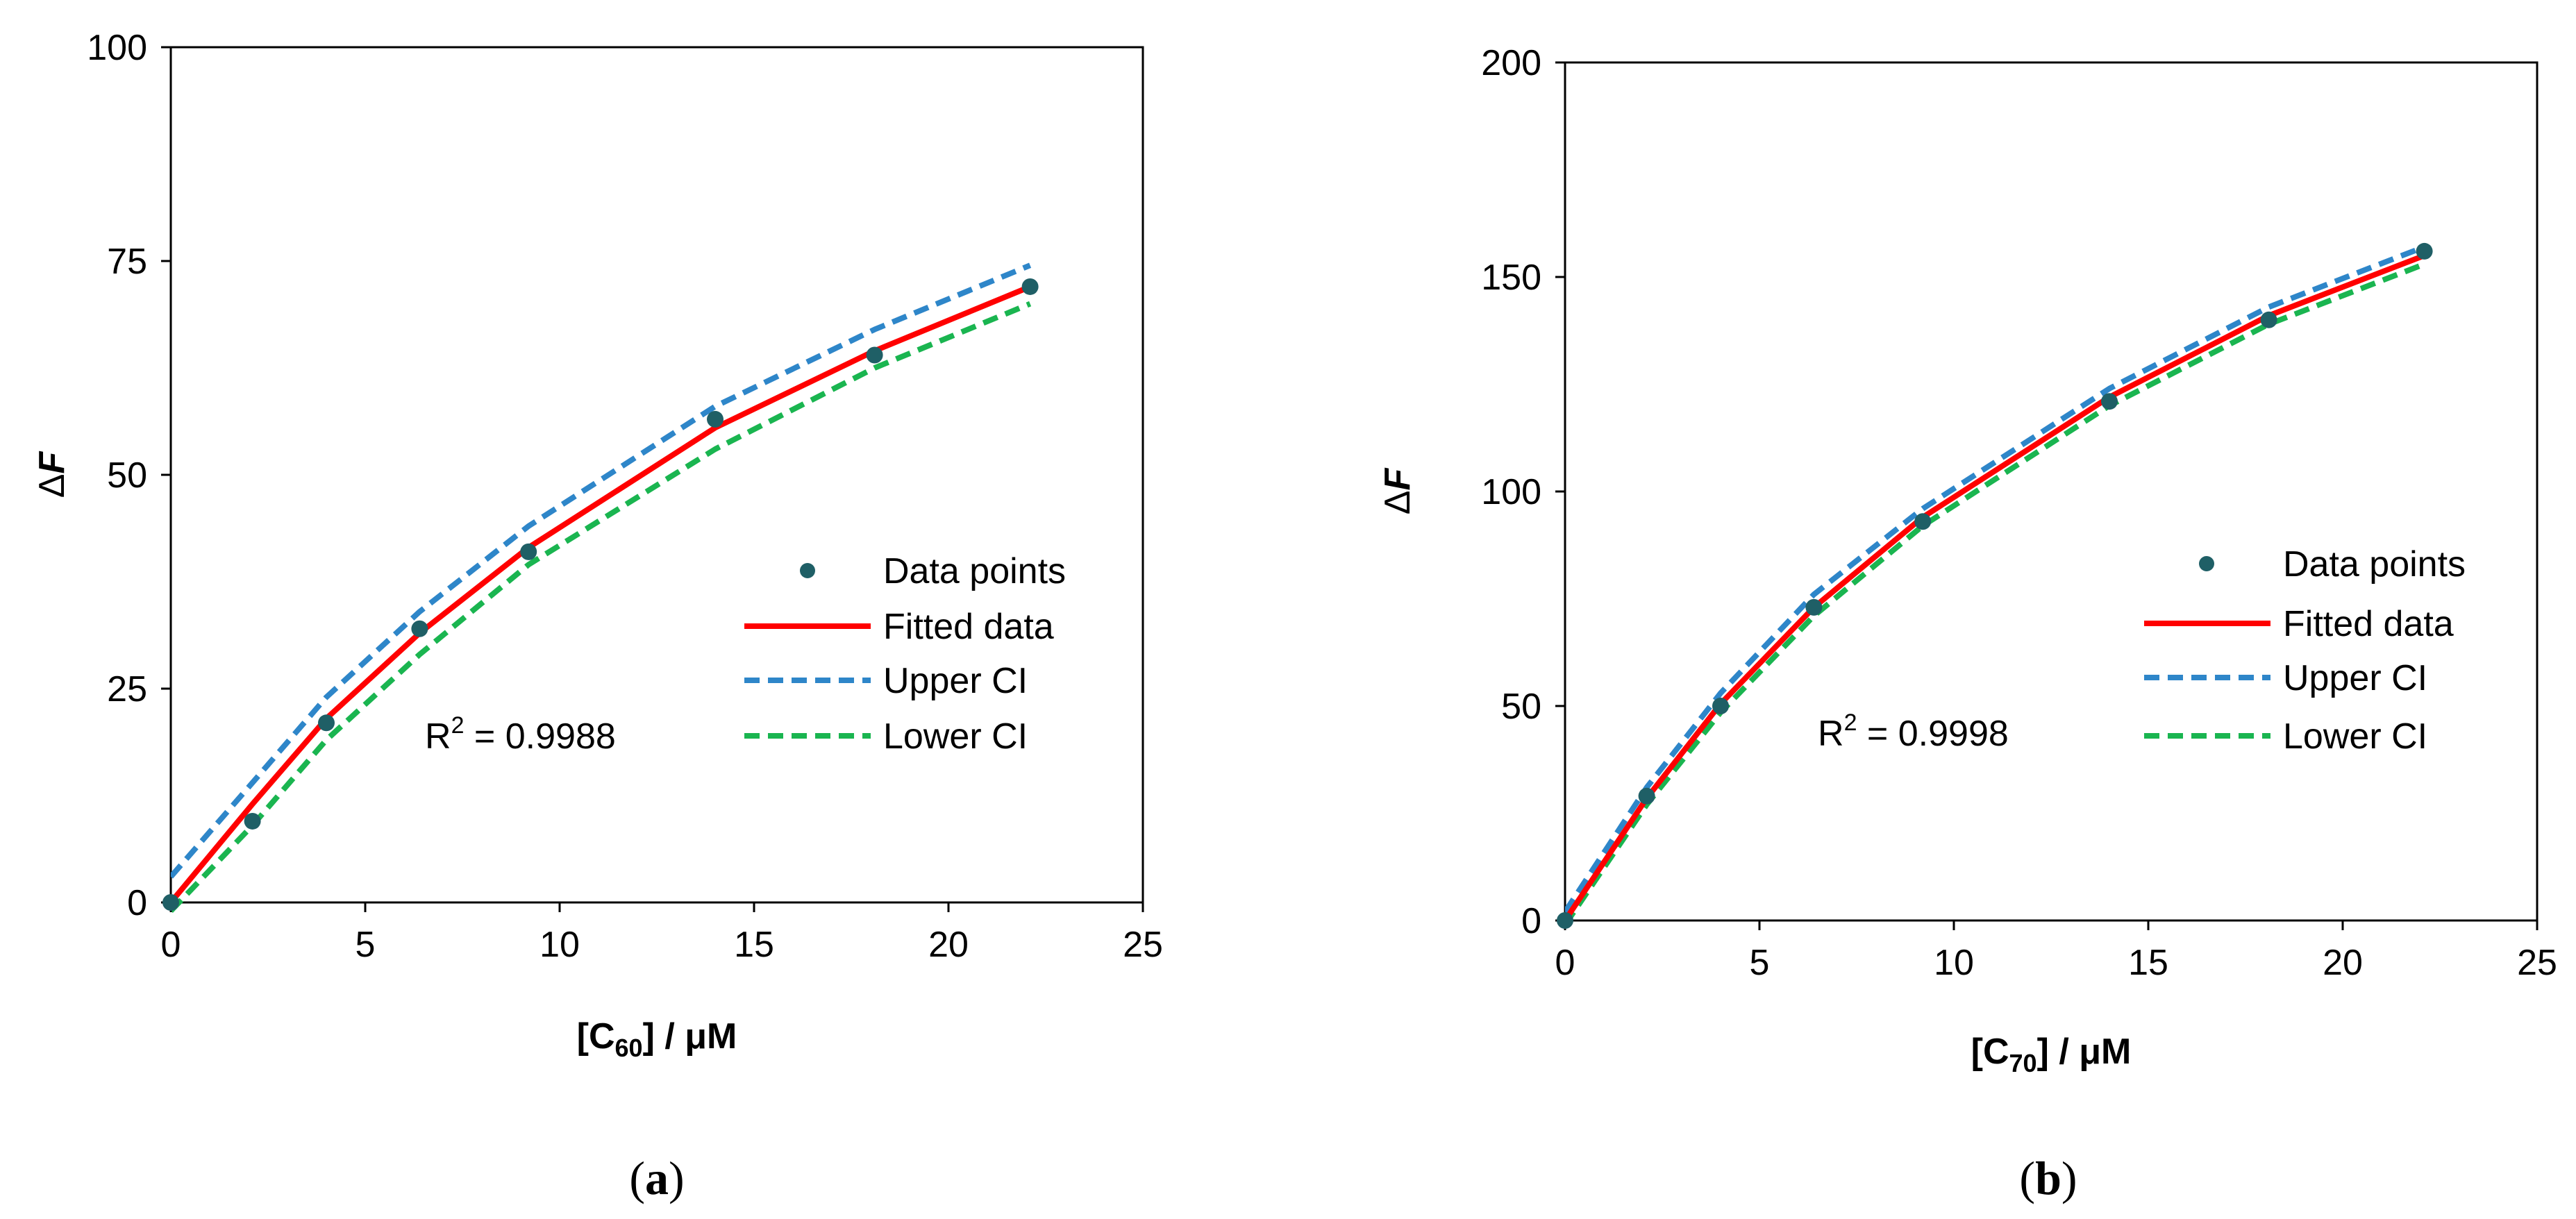 Image resolution: width=2576 pixels, height=1219 pixels. I want to click on y-tick-label-a-25: 25, so click(127, 689).